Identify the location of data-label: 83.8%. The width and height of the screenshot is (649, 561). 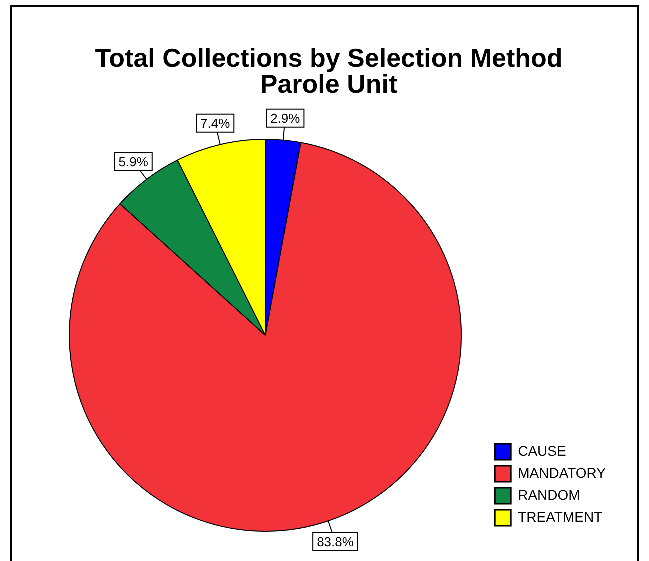
(335, 542).